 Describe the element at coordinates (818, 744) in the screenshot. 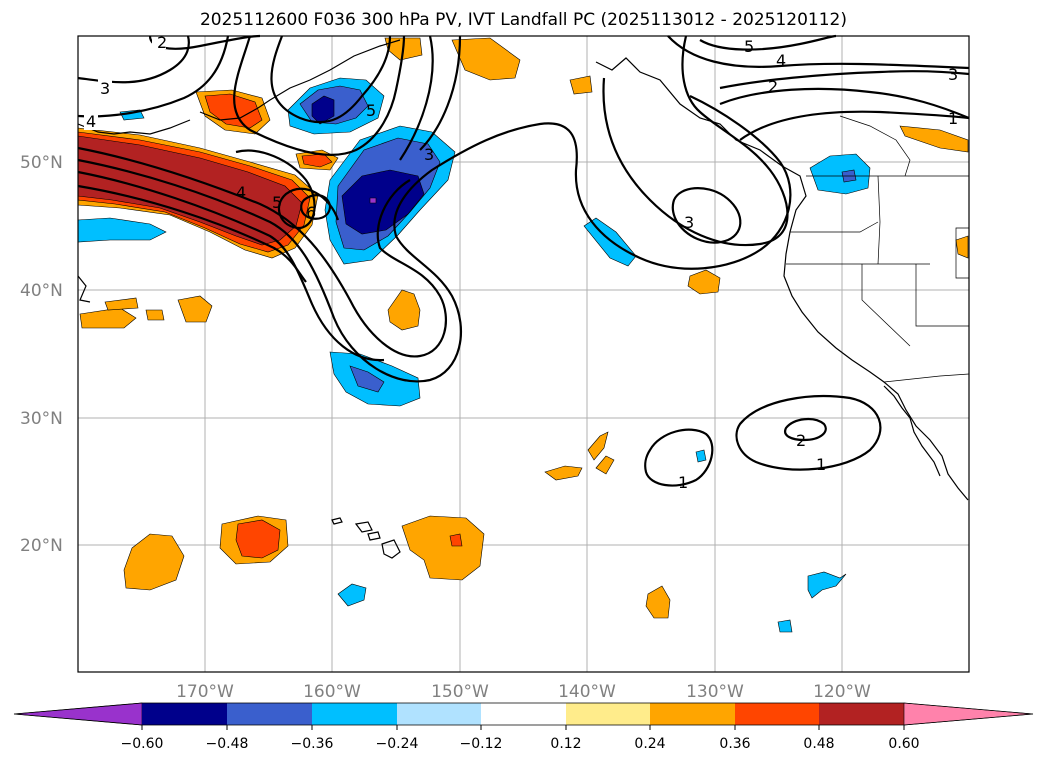

I see `colorbar-tick-label: 0.48` at that location.